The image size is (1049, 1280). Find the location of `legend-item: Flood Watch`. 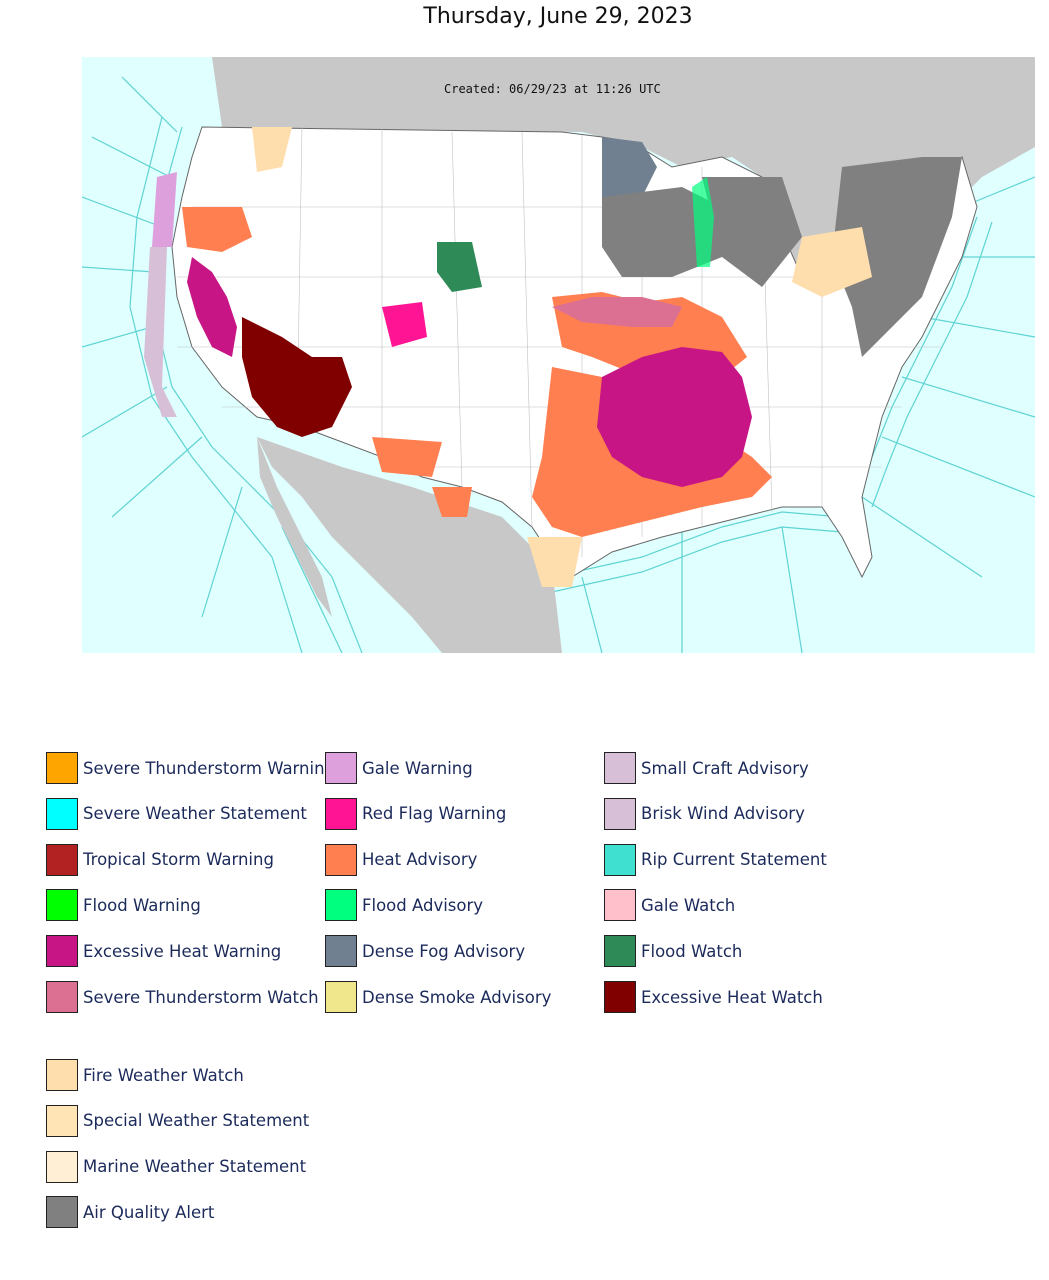

legend-item: Flood Watch is located at coordinates (673, 951).